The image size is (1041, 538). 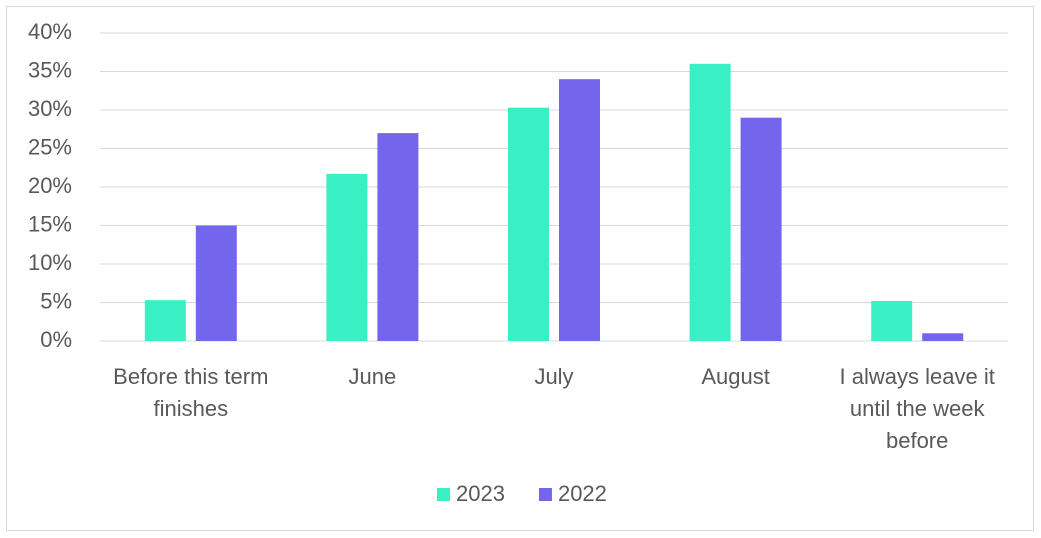 What do you see at coordinates (582, 493) in the screenshot?
I see `legend-label: 2022` at bounding box center [582, 493].